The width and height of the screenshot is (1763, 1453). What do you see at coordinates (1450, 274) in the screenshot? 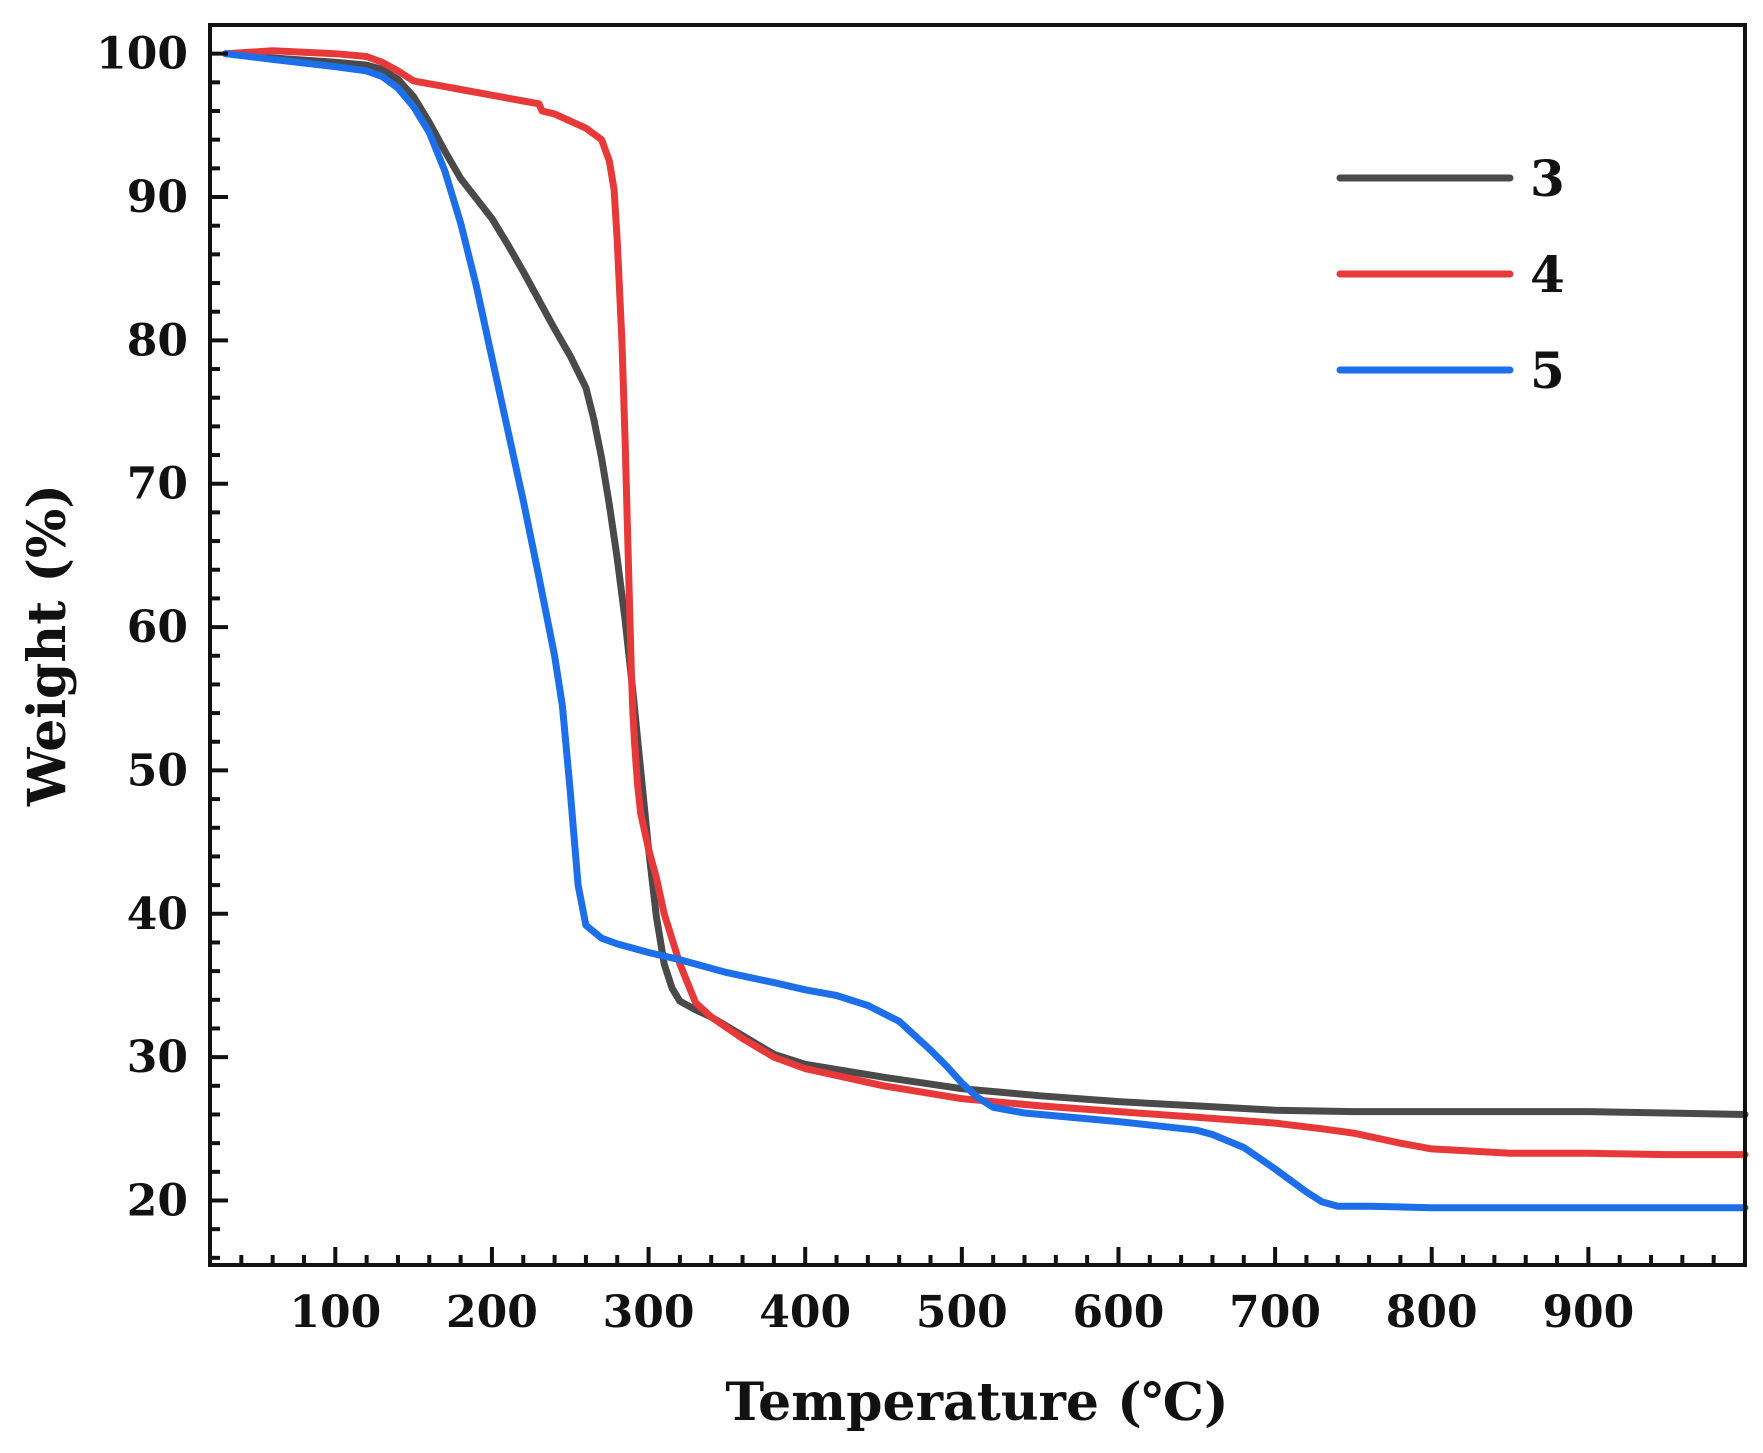
I see `legend: 3 4 5` at bounding box center [1450, 274].